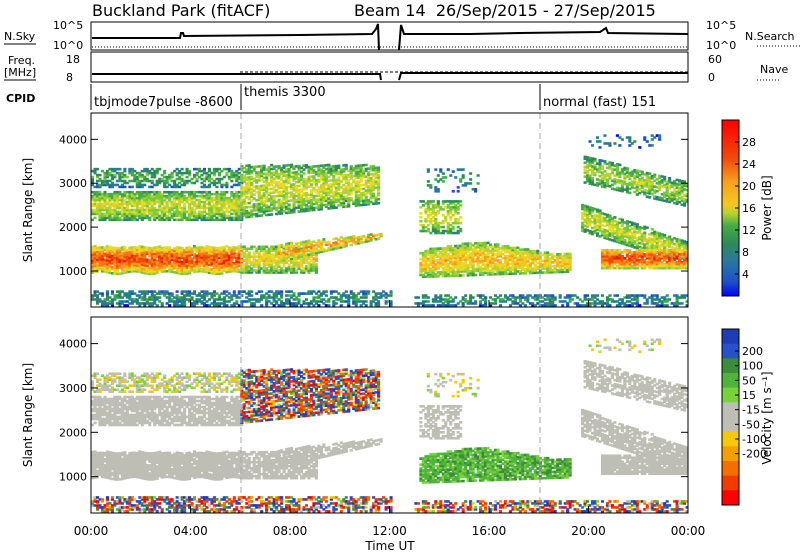  What do you see at coordinates (770, 36) in the screenshot?
I see `nsearch-label: N.Search` at bounding box center [770, 36].